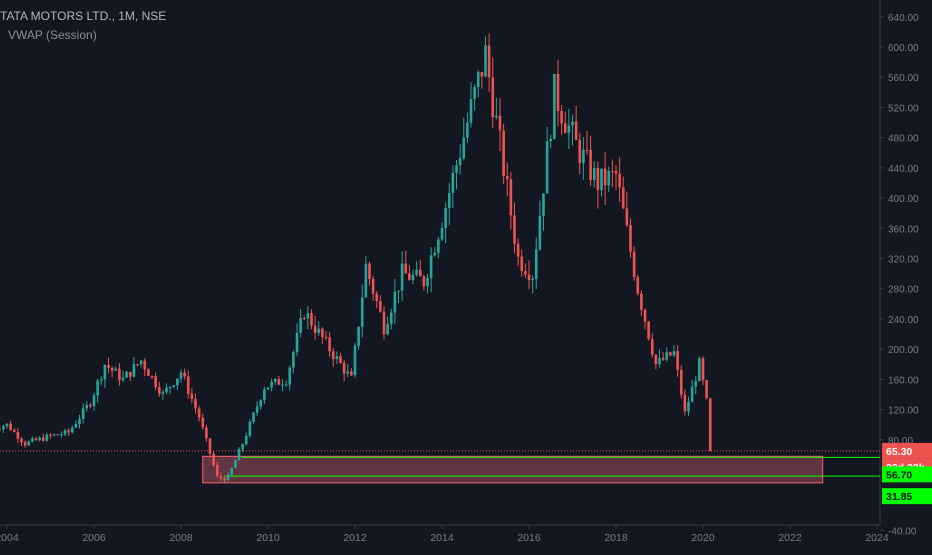 This screenshot has width=932, height=555. What do you see at coordinates (903, 411) in the screenshot?
I see `price-tick-label: 120.00` at bounding box center [903, 411].